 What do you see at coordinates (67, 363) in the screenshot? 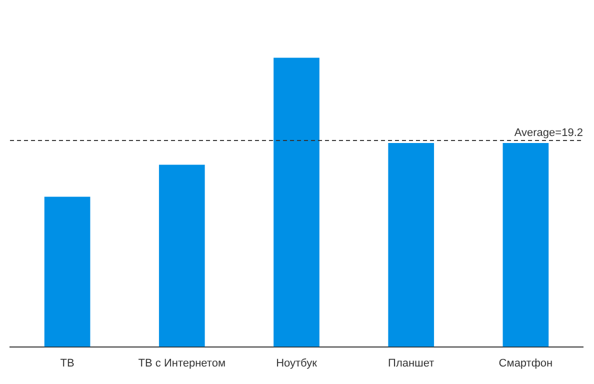
I see `x-tick-label: ТВ` at bounding box center [67, 363].